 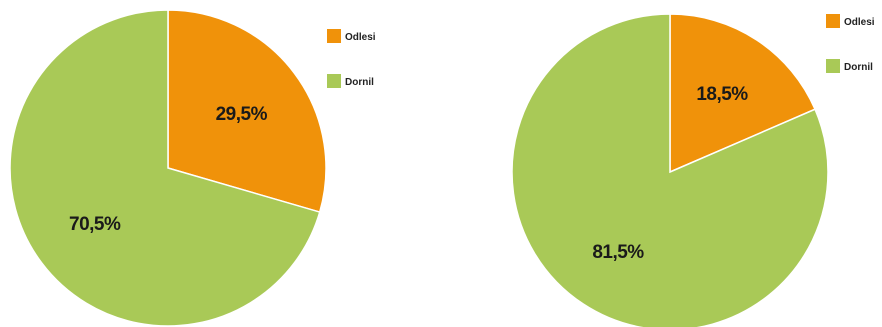 I want to click on slice-value-label-odlesi: 29,5%, so click(x=242, y=114).